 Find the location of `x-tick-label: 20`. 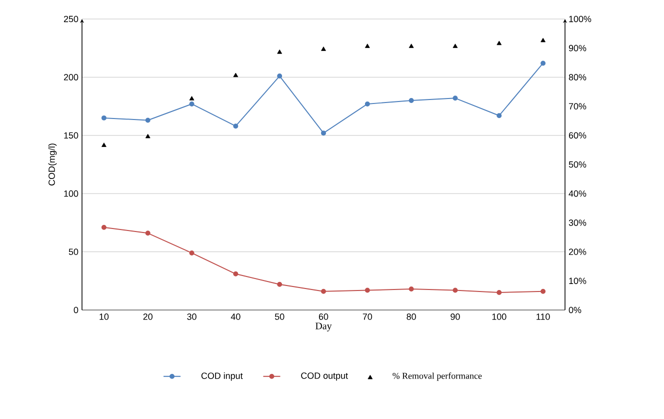

x-tick-label: 20 is located at coordinates (148, 317).